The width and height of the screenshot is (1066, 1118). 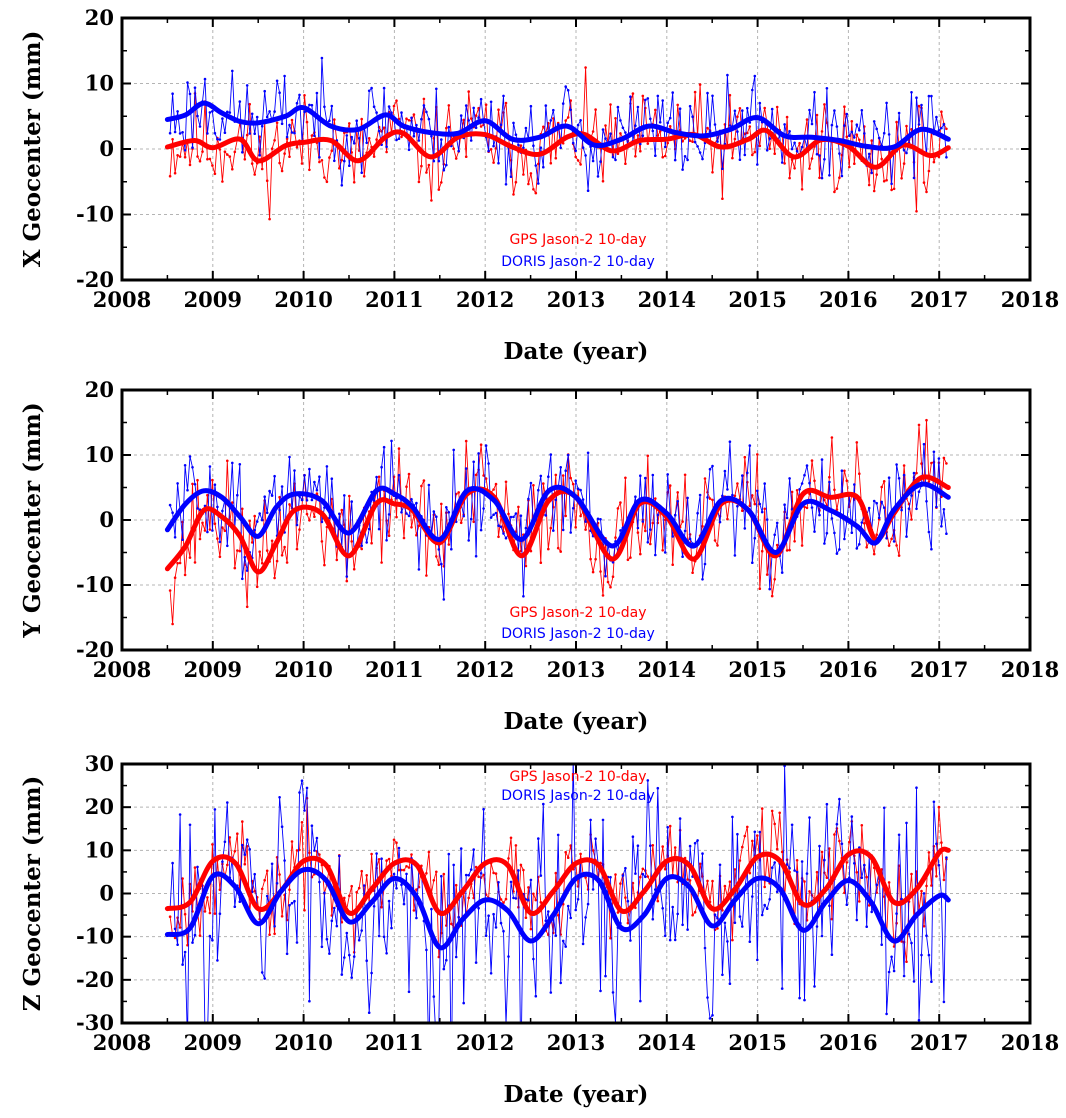 I want to click on x-tick-label: 2018, so click(x=1030, y=299).